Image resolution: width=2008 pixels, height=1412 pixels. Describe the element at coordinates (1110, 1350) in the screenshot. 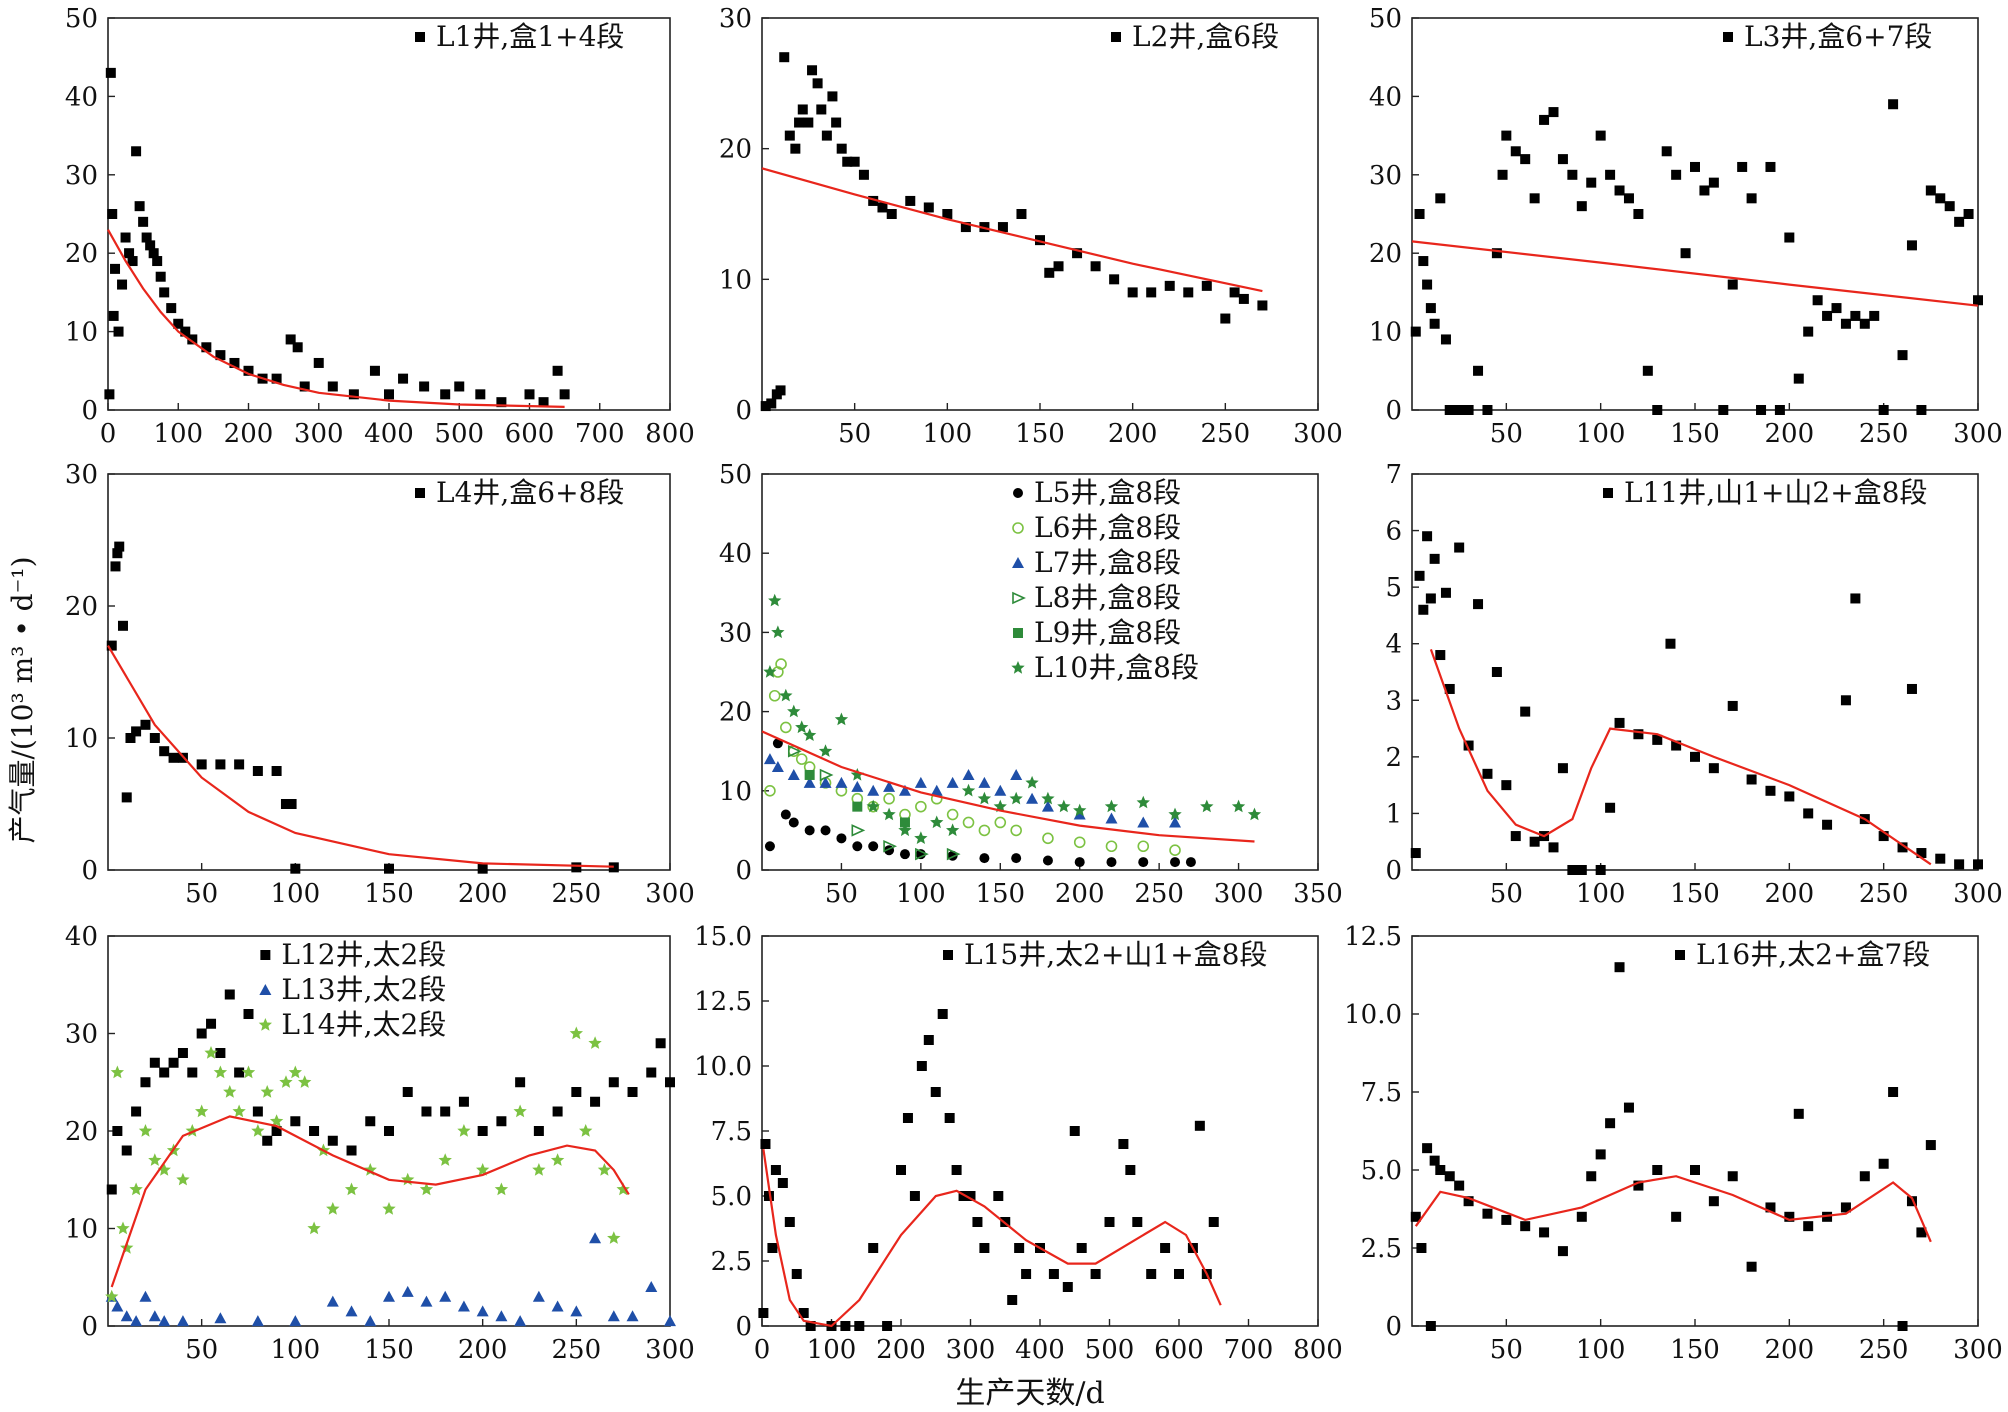

I see `panel-8-x-tick-label: 500` at that location.